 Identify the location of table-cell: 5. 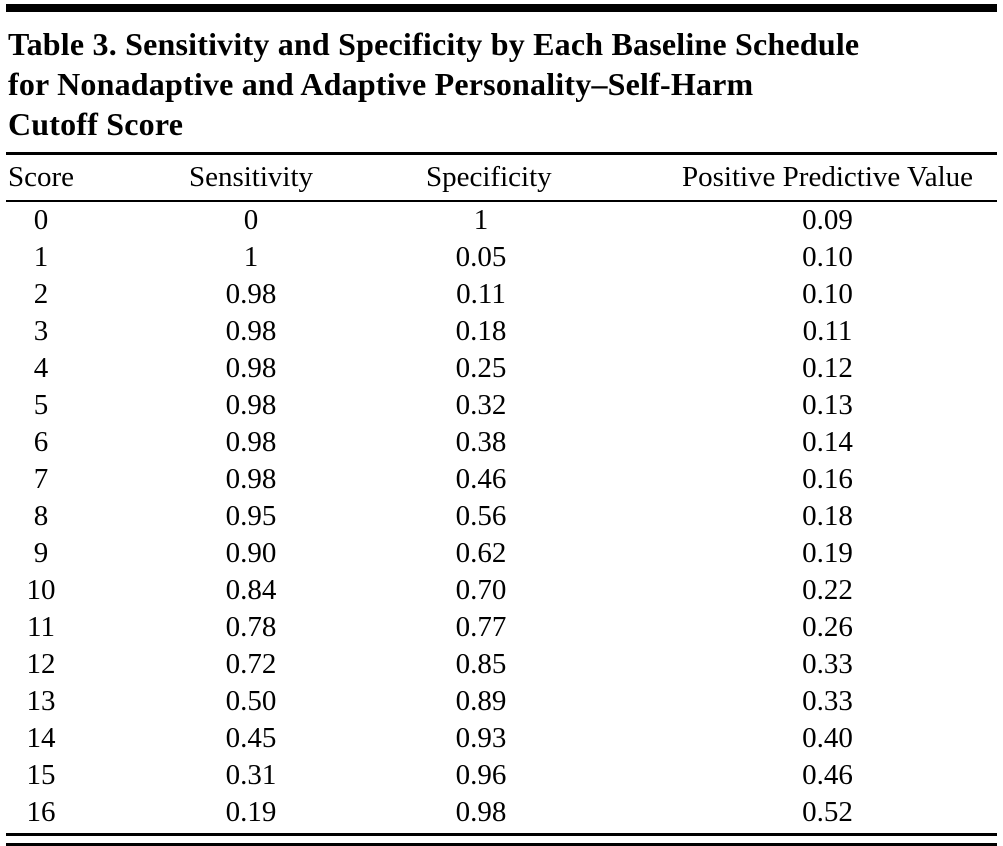
(41, 405).